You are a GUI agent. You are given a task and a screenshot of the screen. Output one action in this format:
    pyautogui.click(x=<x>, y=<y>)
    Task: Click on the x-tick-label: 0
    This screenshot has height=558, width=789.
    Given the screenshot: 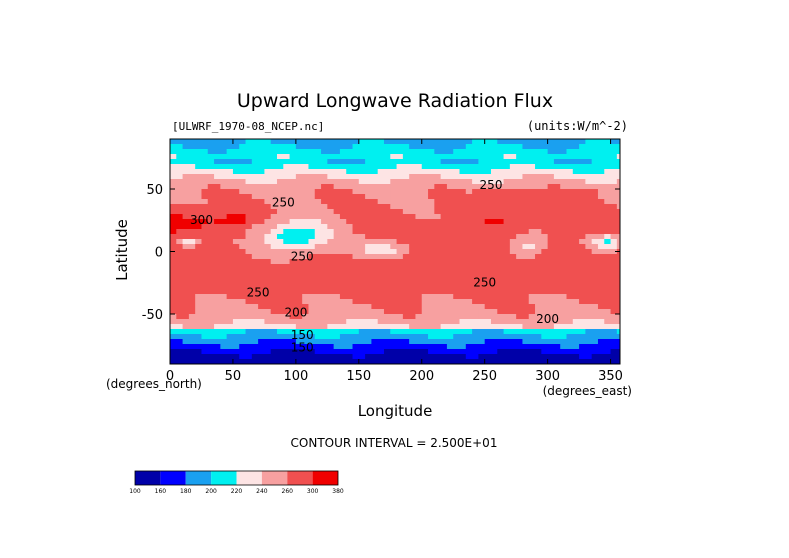 What is the action you would take?
    pyautogui.click(x=170, y=376)
    